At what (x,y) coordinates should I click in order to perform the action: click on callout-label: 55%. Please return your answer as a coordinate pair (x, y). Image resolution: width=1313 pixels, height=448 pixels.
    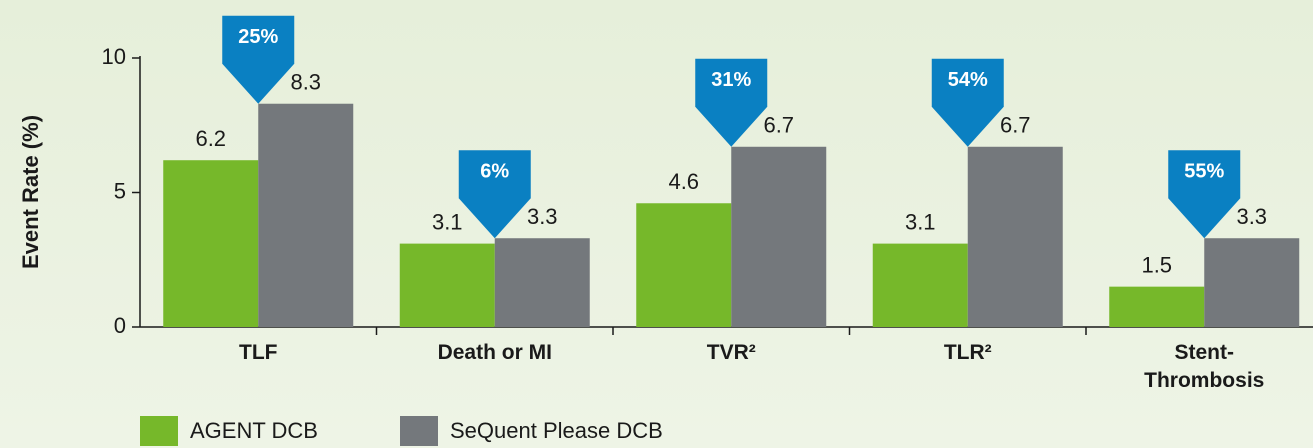
    Looking at the image, I should click on (1204, 172).